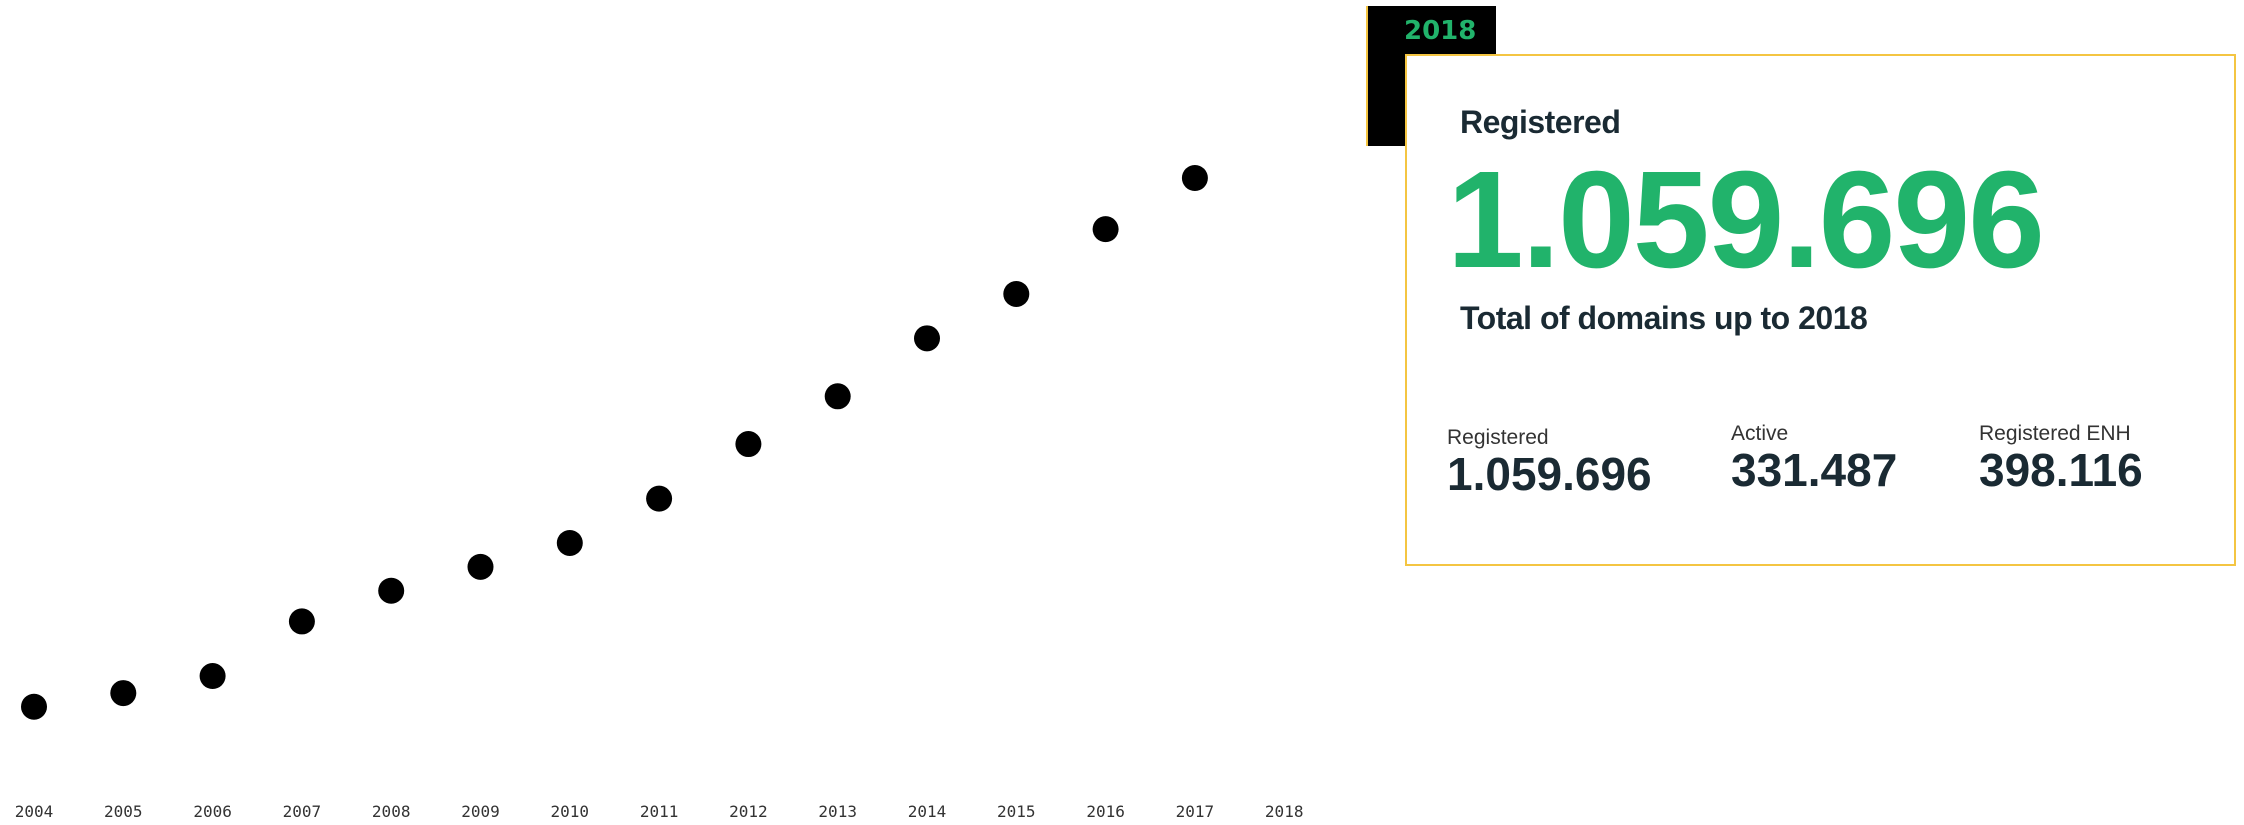  Describe the element at coordinates (1105, 811) in the screenshot. I see `x-tick-label: 2016` at that location.